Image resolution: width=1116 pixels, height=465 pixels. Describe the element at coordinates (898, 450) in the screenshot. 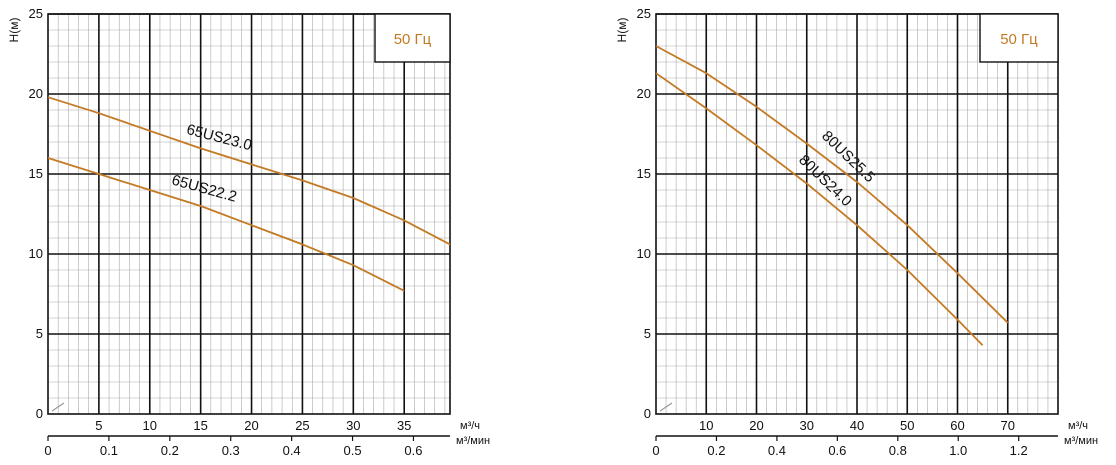

I see `x2-tick-label: 0.8` at that location.